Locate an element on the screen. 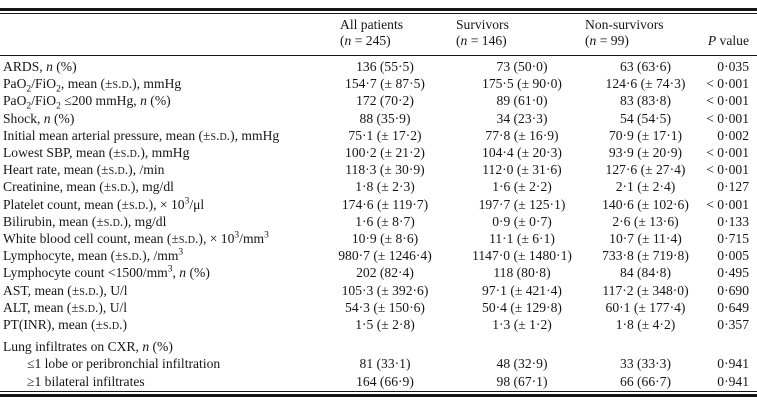 The height and width of the screenshot is (405, 757). value-cell: 88 (35·9) is located at coordinates (385, 118).